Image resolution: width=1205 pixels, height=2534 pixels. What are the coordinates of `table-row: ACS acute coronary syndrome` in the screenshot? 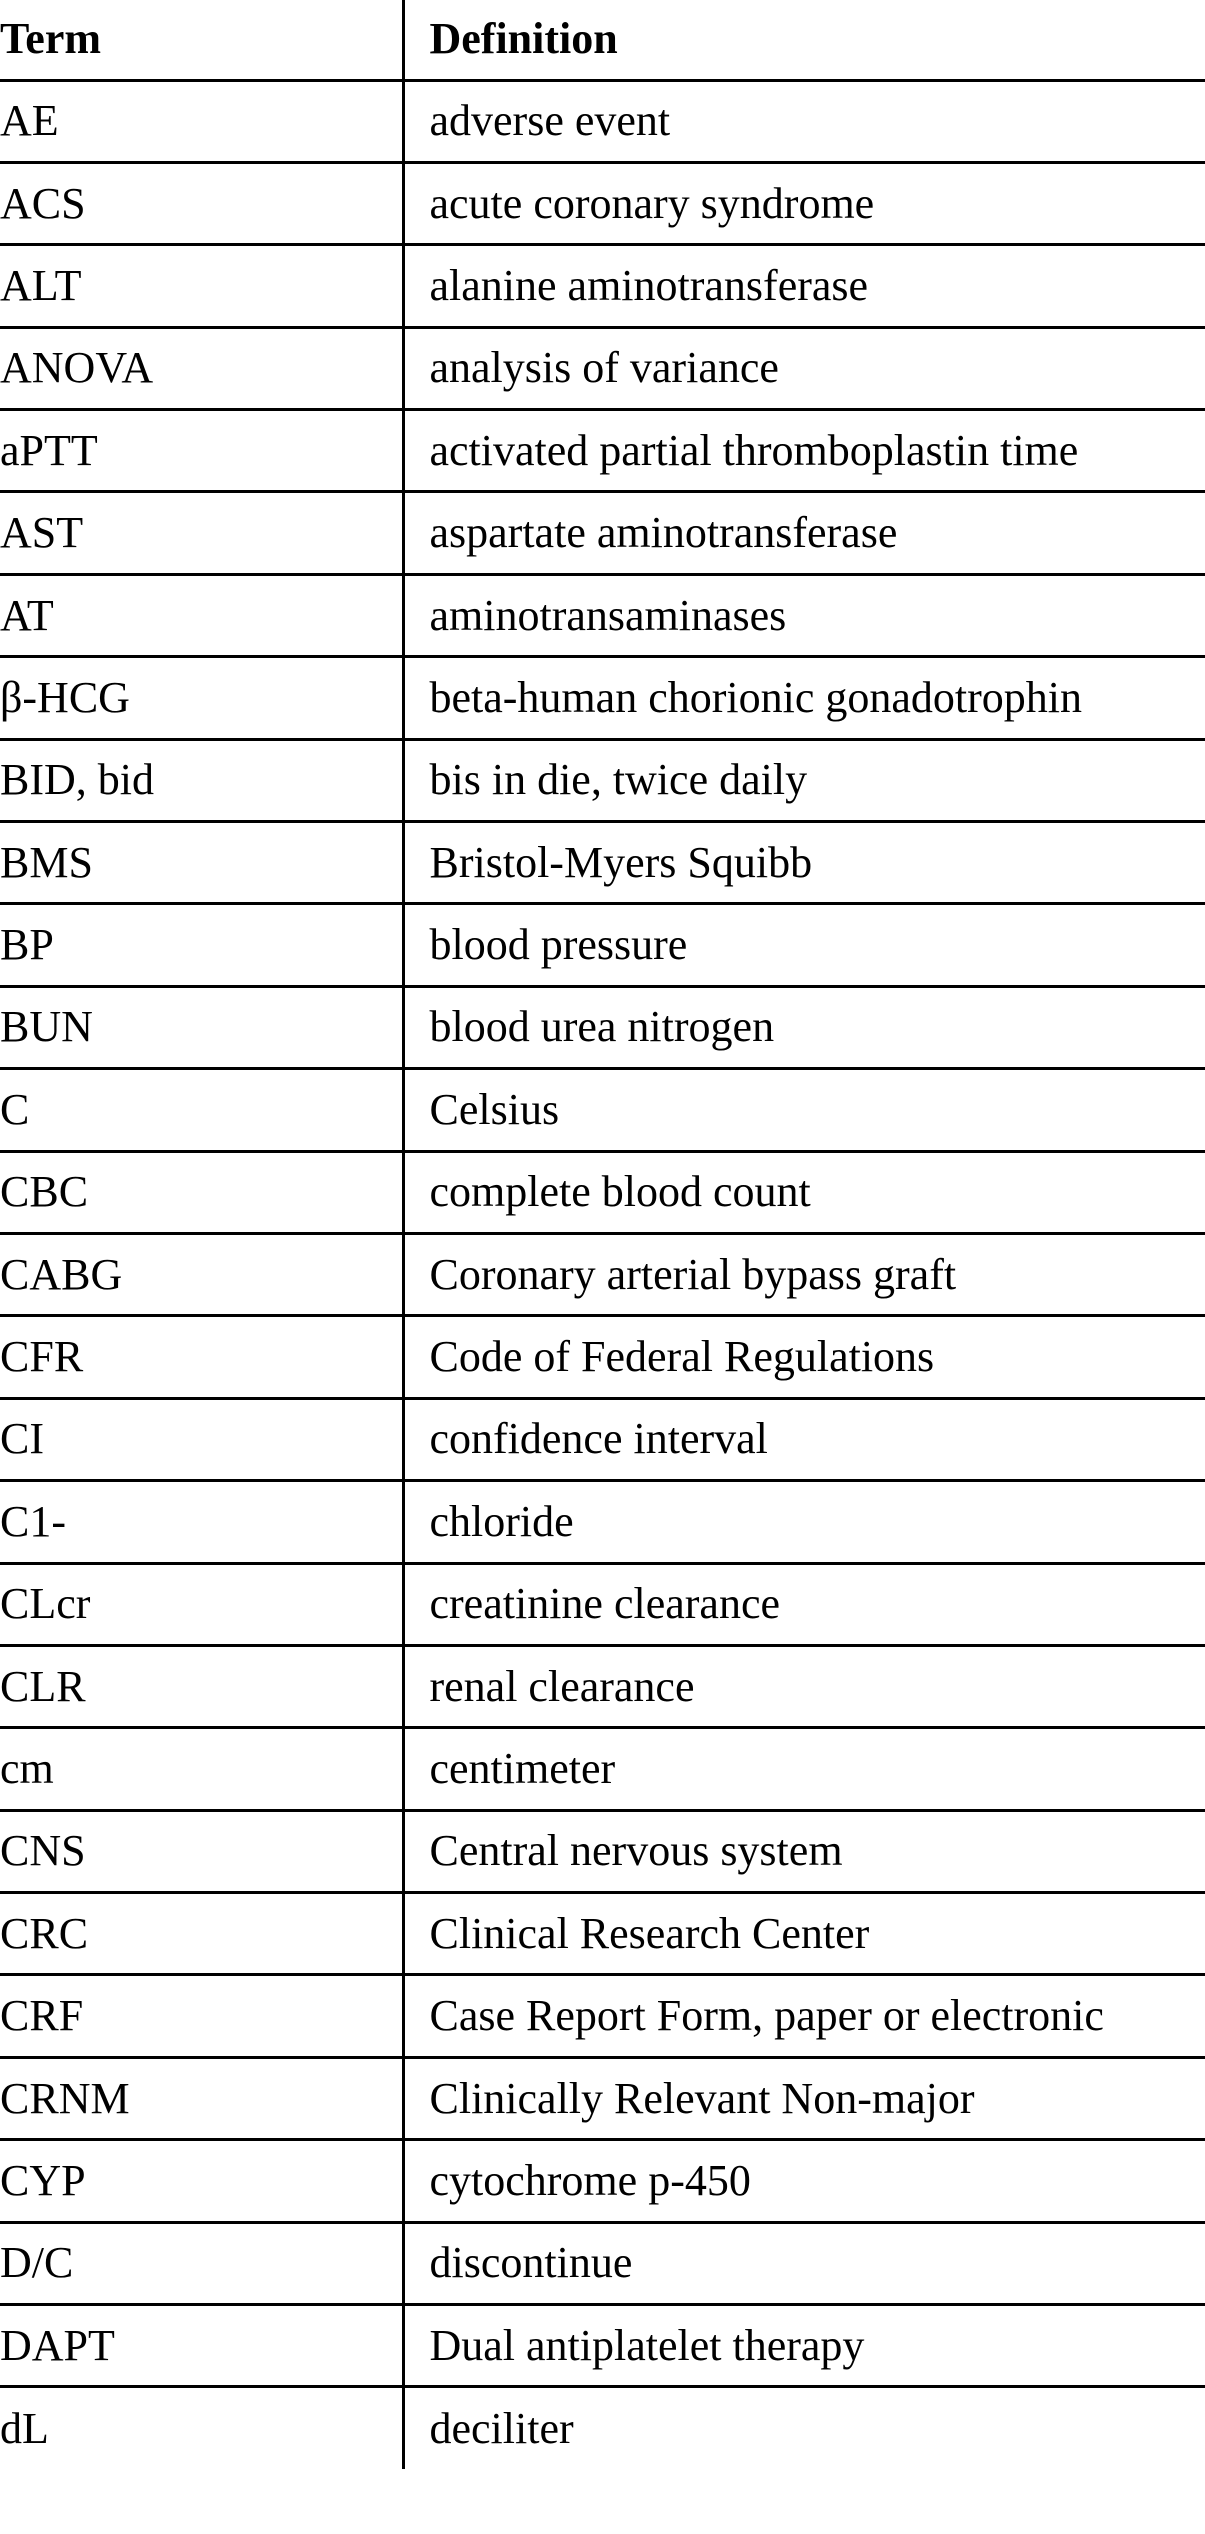 It's located at (602, 204).